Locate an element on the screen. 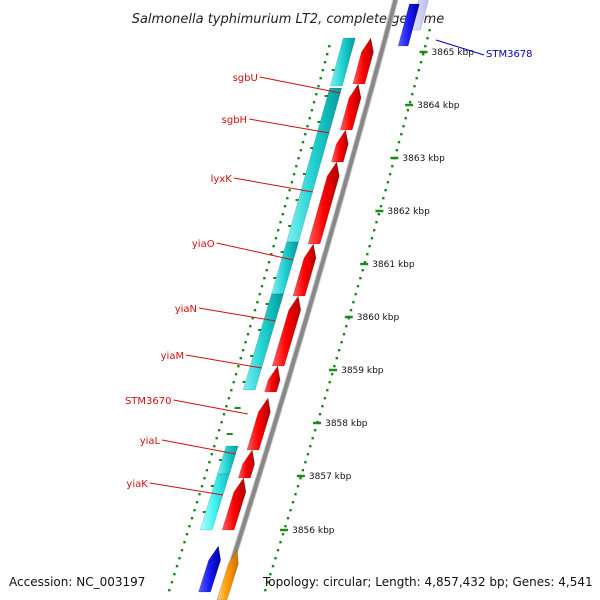  gene-label-yiao: yiaO is located at coordinates (203, 244).